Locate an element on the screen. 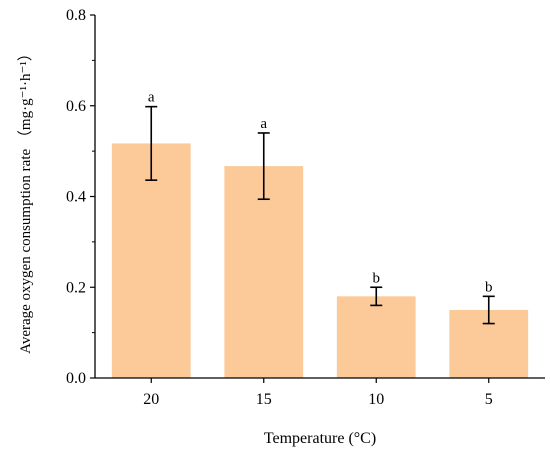 This screenshot has width=550, height=452. significance-label-20: a is located at coordinates (151, 98).